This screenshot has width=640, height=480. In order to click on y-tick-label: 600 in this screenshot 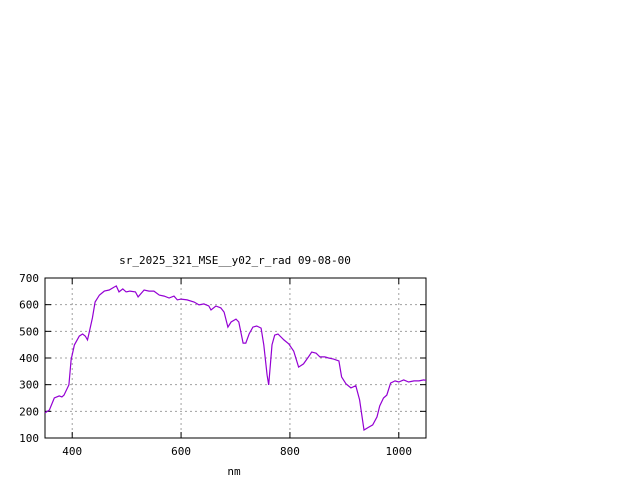, I will do `click(29, 305)`.